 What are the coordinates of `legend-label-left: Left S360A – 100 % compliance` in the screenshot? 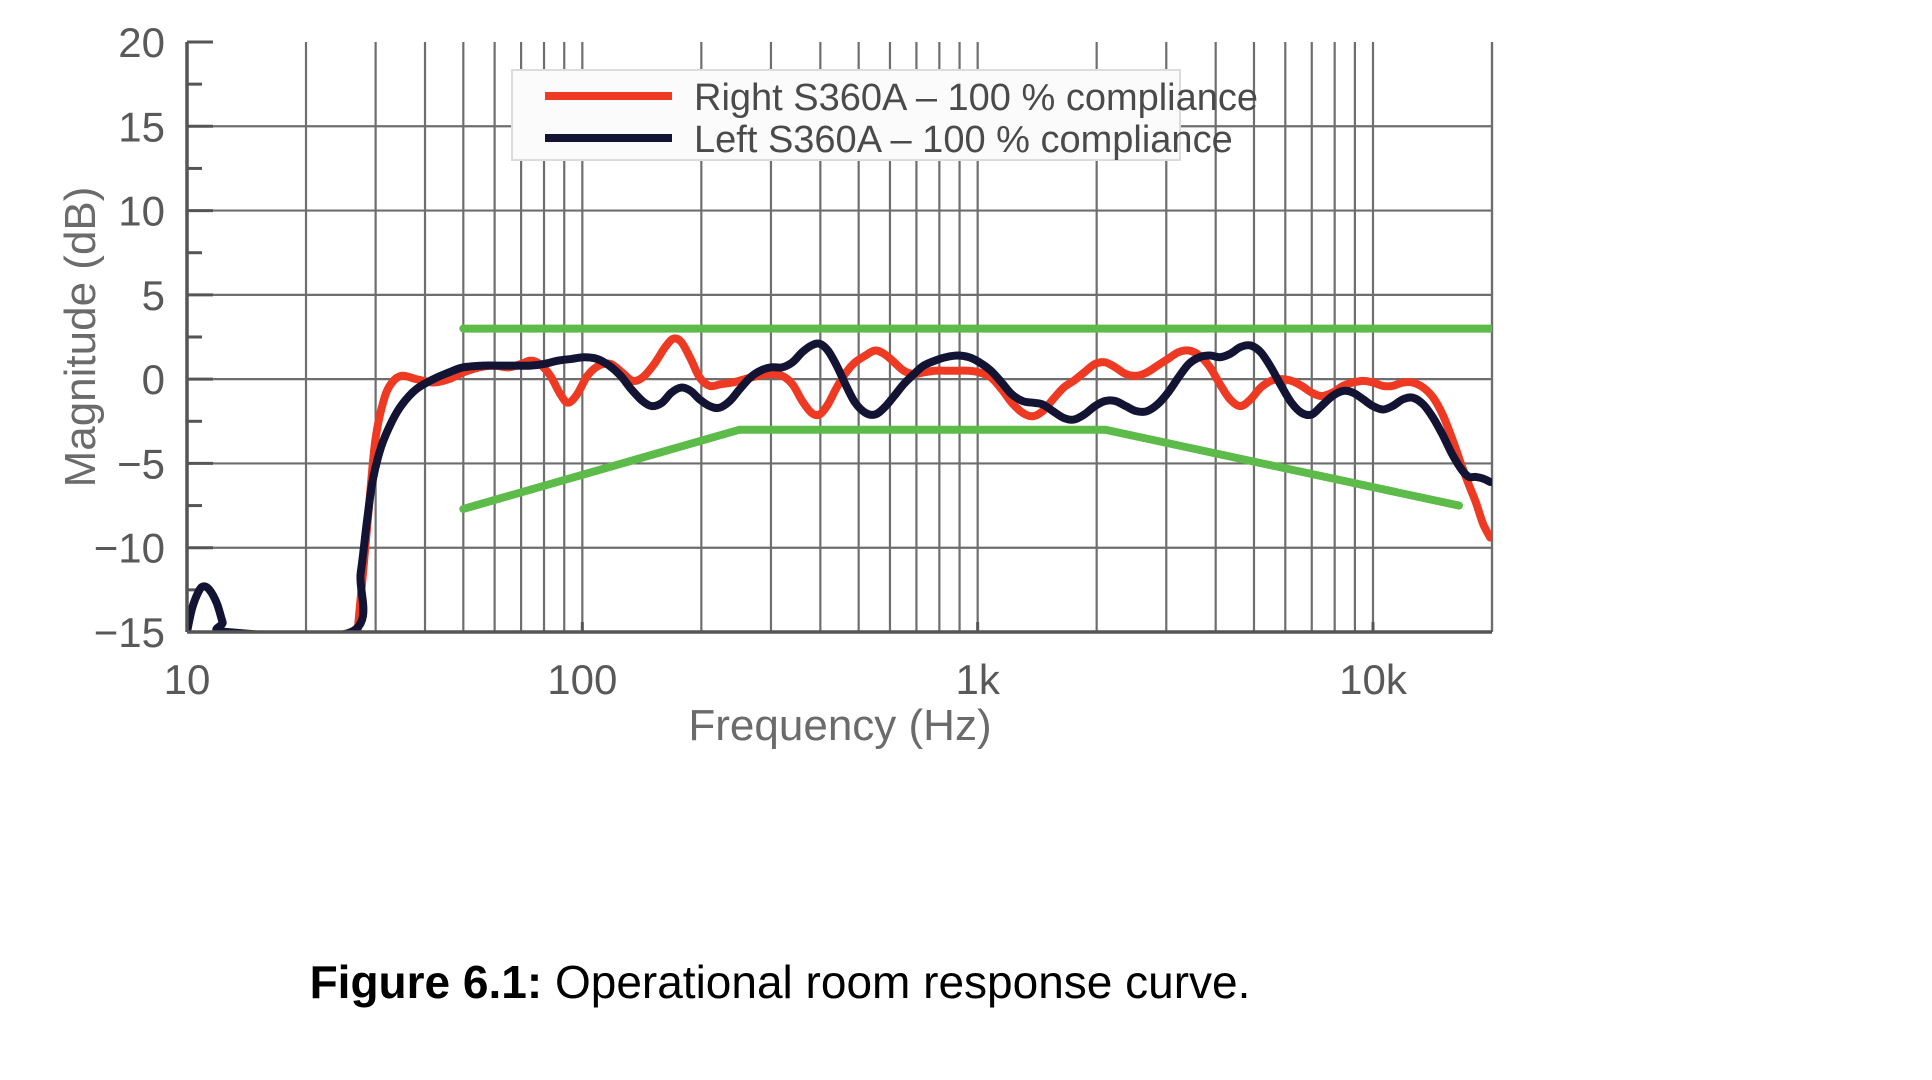 It's located at (963, 140).